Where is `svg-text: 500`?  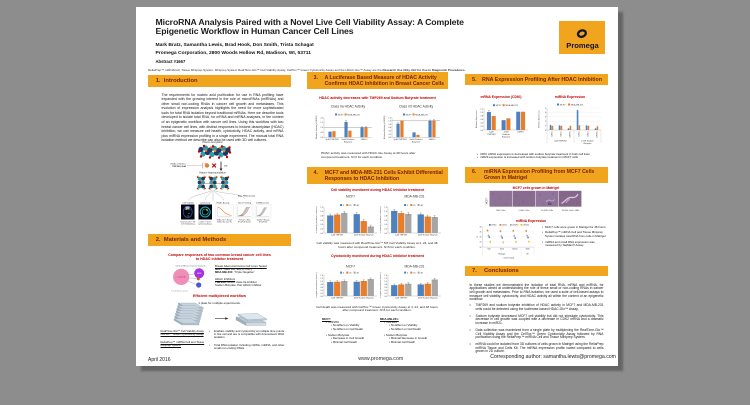 svg-text: 500 is located at coordinates (488, 250).